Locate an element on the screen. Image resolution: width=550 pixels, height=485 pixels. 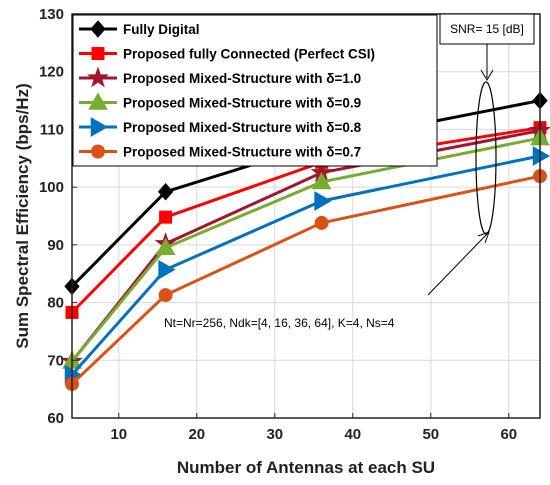
legend-label: Fully Digital is located at coordinates (161, 29).